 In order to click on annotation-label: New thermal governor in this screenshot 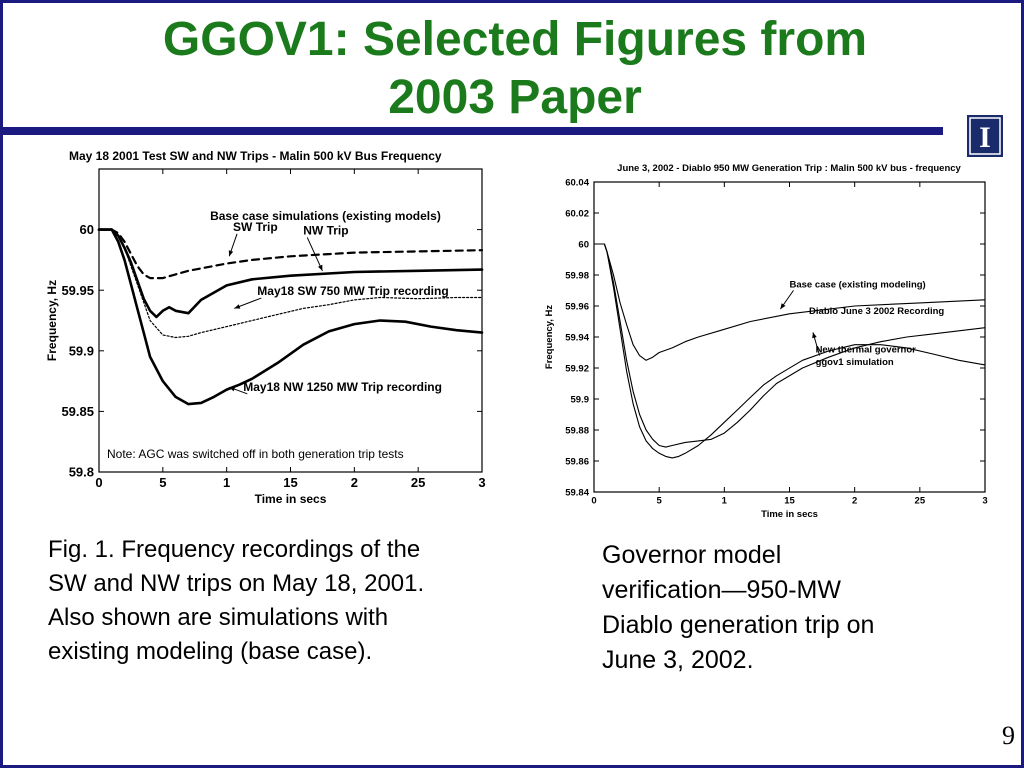, I will do `click(866, 350)`.